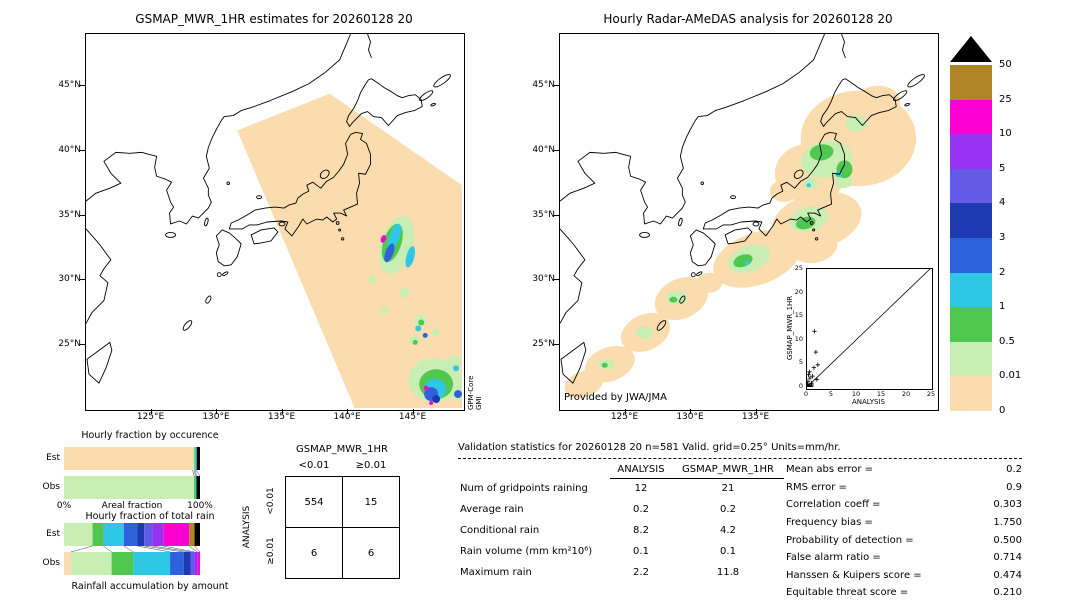  I want to click on metric-label: RMS error =, so click(816, 487).